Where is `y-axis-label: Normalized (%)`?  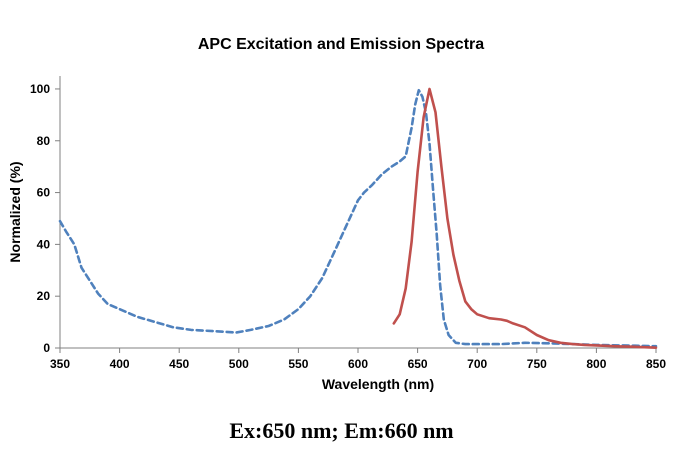
y-axis-label: Normalized (%) is located at coordinates (15, 211).